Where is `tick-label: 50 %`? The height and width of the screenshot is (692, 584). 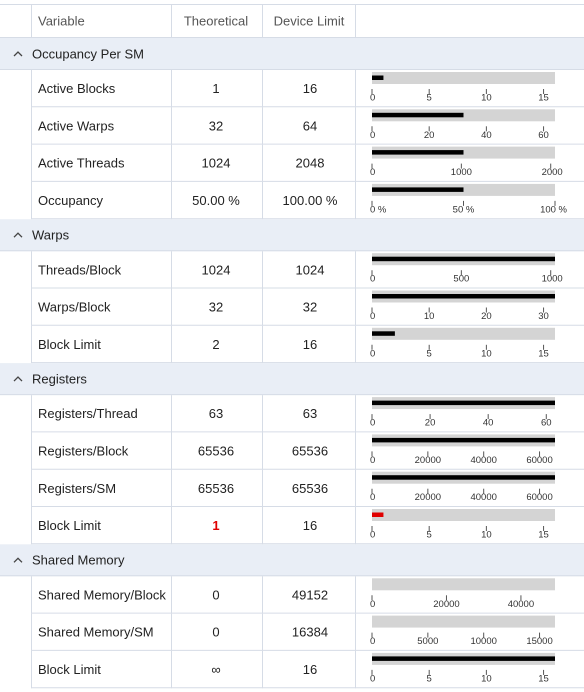 tick-label: 50 % is located at coordinates (464, 209).